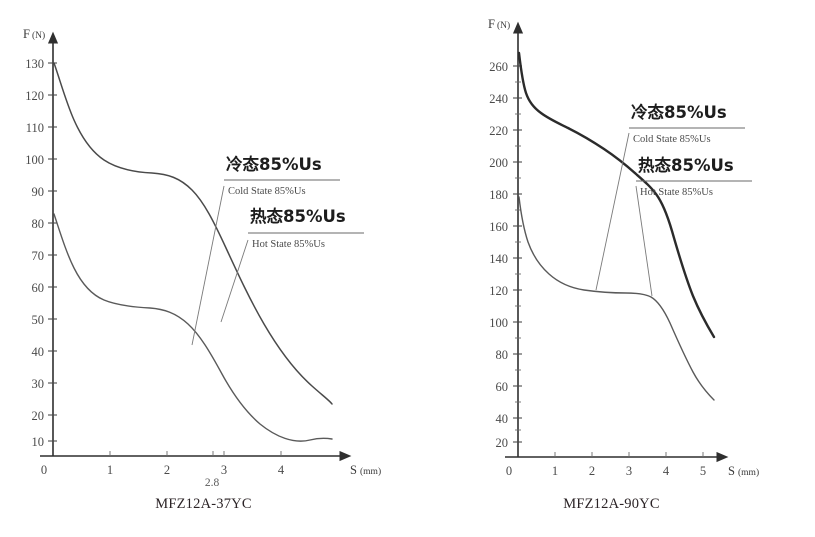 This screenshot has height=537, width=815. Describe the element at coordinates (498, 99) in the screenshot. I see `y-tick-label: 240` at that location.